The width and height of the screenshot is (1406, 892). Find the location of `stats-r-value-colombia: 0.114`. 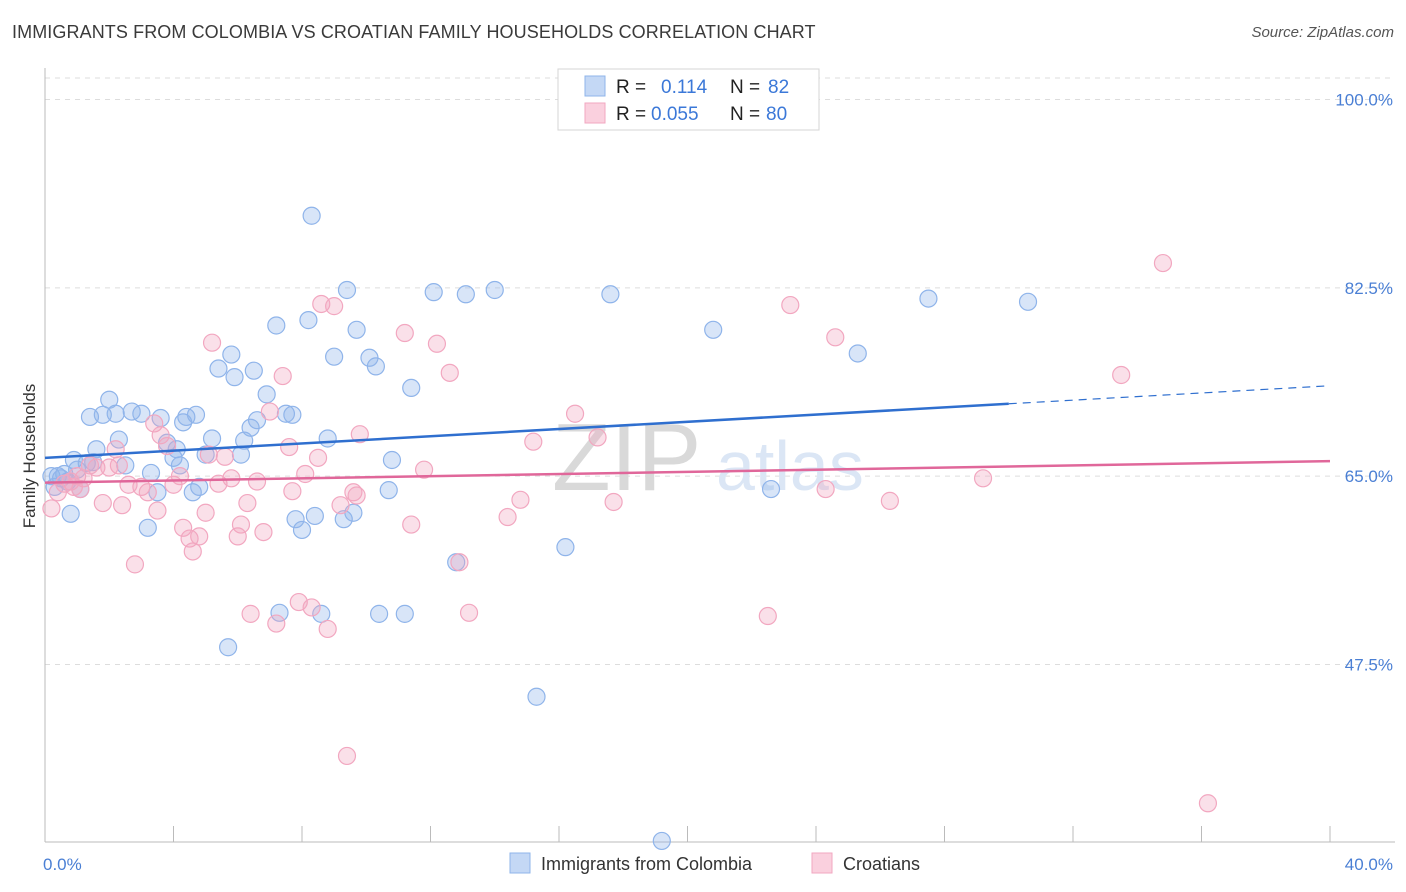

stats-r-value-colombia: 0.114 is located at coordinates (684, 87).